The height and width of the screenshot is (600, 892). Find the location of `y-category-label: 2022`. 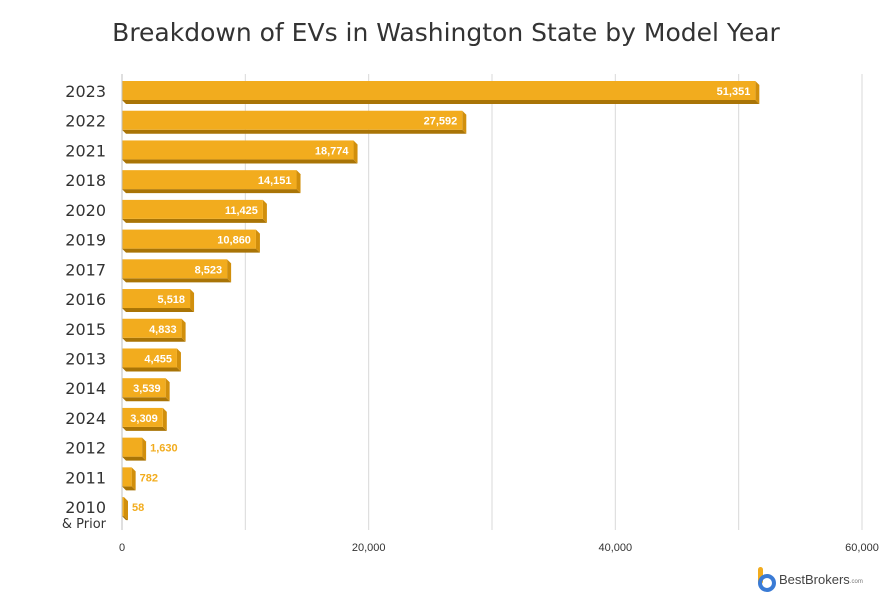

y-category-label: 2022 is located at coordinates (85, 121).